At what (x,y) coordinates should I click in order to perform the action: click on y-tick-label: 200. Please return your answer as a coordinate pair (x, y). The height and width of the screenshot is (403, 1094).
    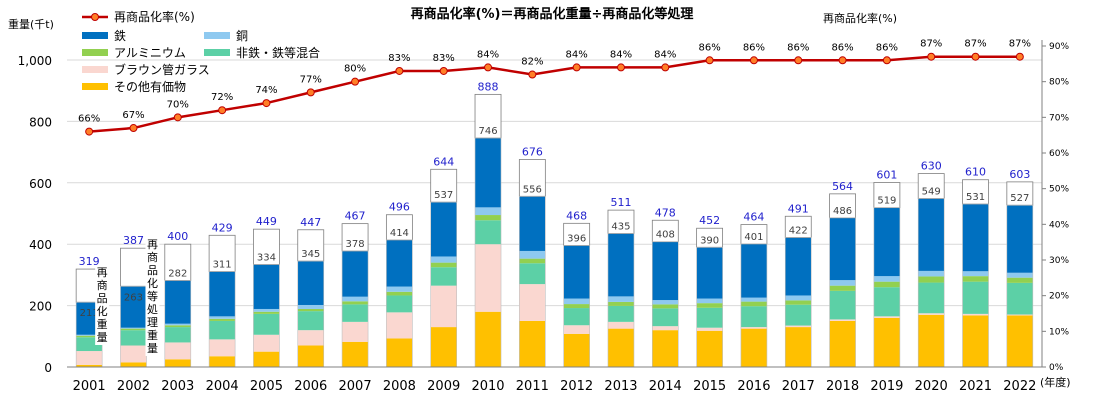
    Looking at the image, I should click on (40, 307).